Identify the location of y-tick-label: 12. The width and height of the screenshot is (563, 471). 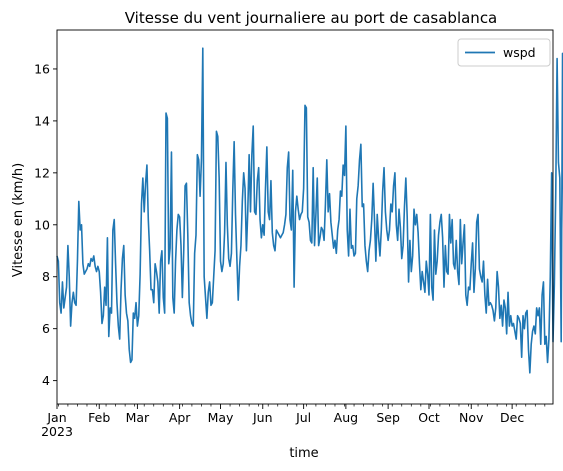
(42, 172).